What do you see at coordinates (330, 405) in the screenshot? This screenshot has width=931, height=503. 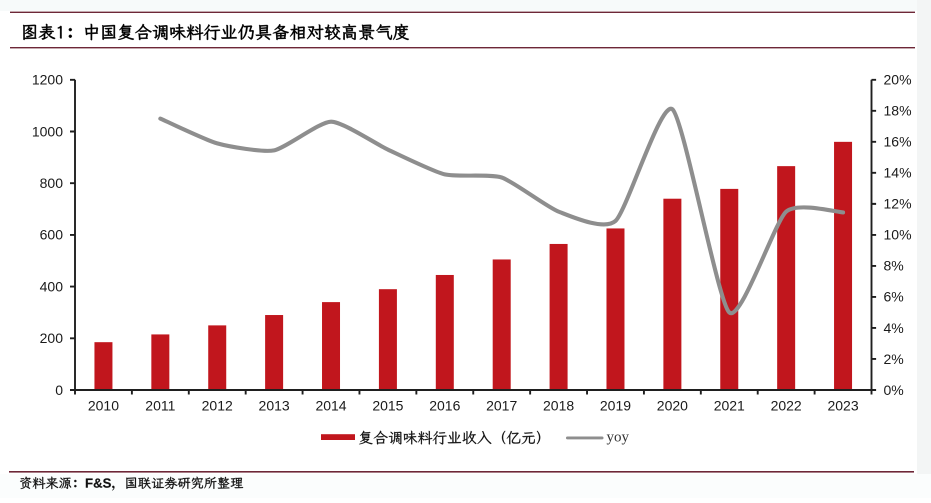 I see `svg-text: 2014` at bounding box center [330, 405].